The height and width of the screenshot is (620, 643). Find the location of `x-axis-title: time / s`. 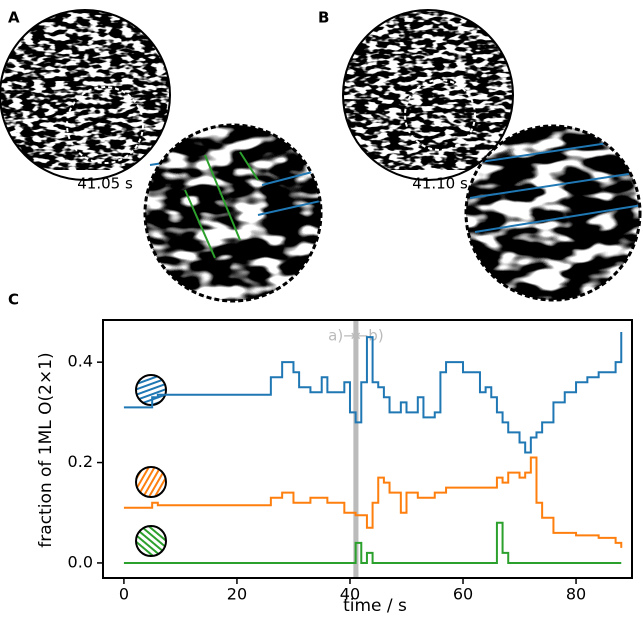

x-axis-title: time / s is located at coordinates (375, 606).